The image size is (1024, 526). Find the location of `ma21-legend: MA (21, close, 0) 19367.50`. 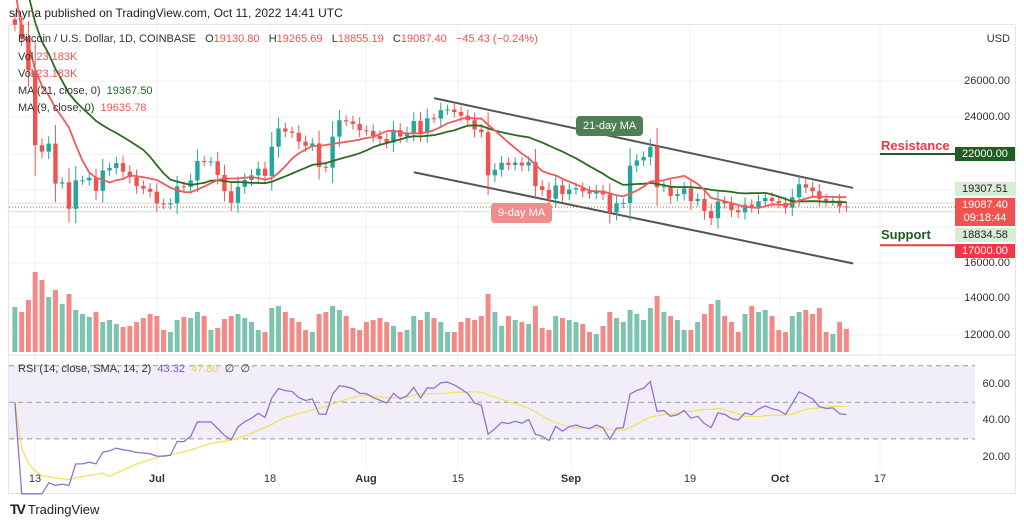

ma21-legend: MA (21, close, 0) 19367.50 is located at coordinates (85, 91).